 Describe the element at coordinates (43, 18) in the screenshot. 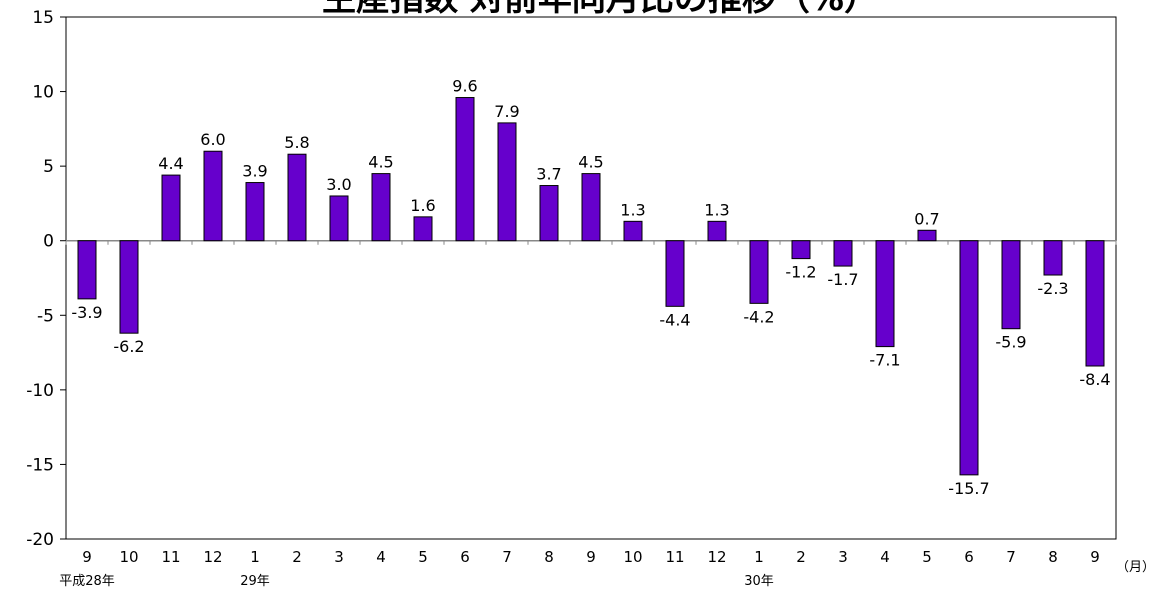

I see `y-tick-label: 15` at that location.